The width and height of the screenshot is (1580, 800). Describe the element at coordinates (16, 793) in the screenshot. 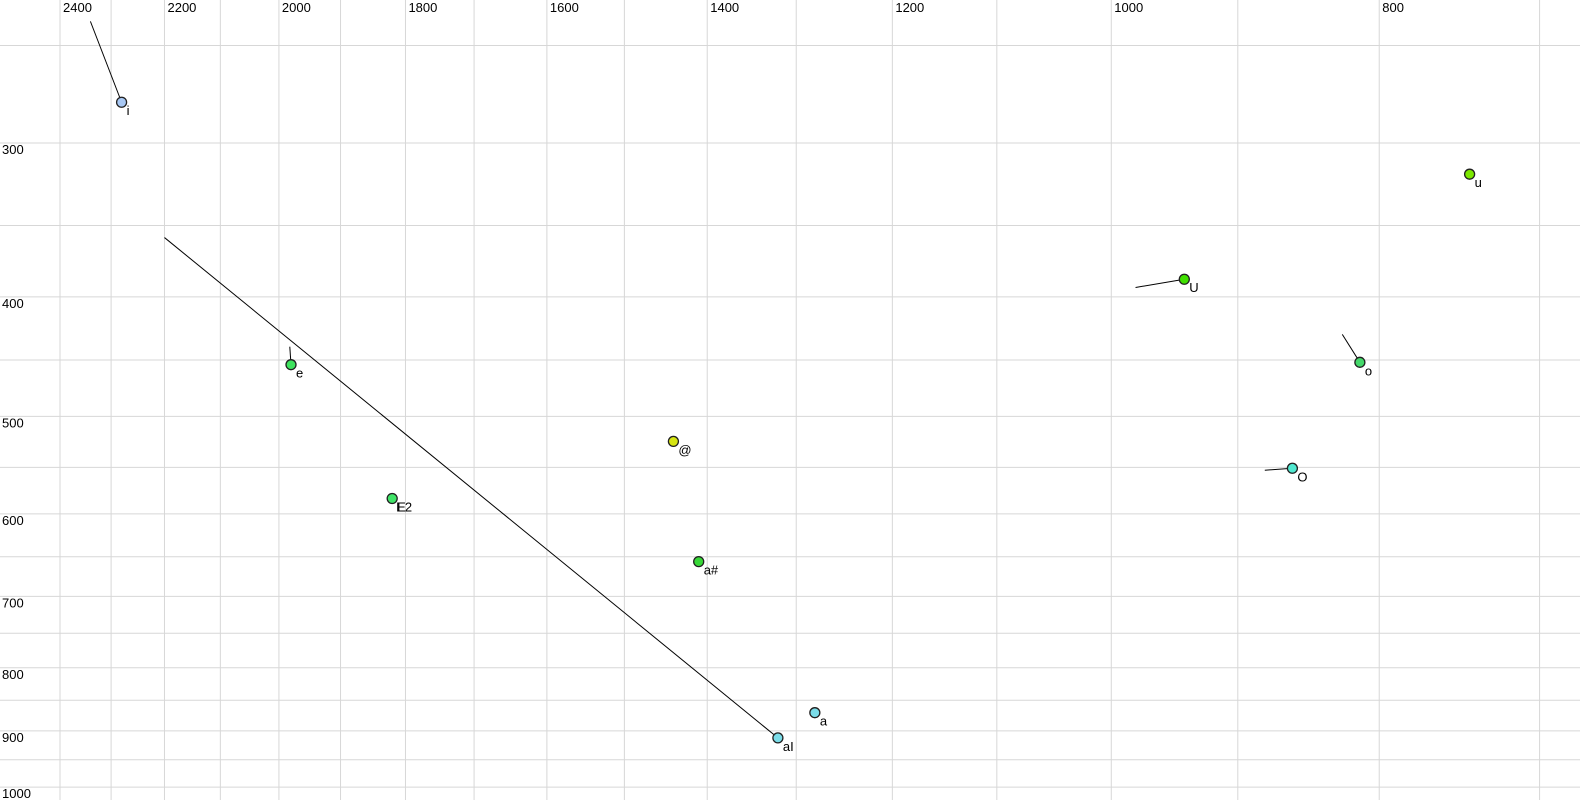

I see `y-tick-label-1000: 1000` at that location.